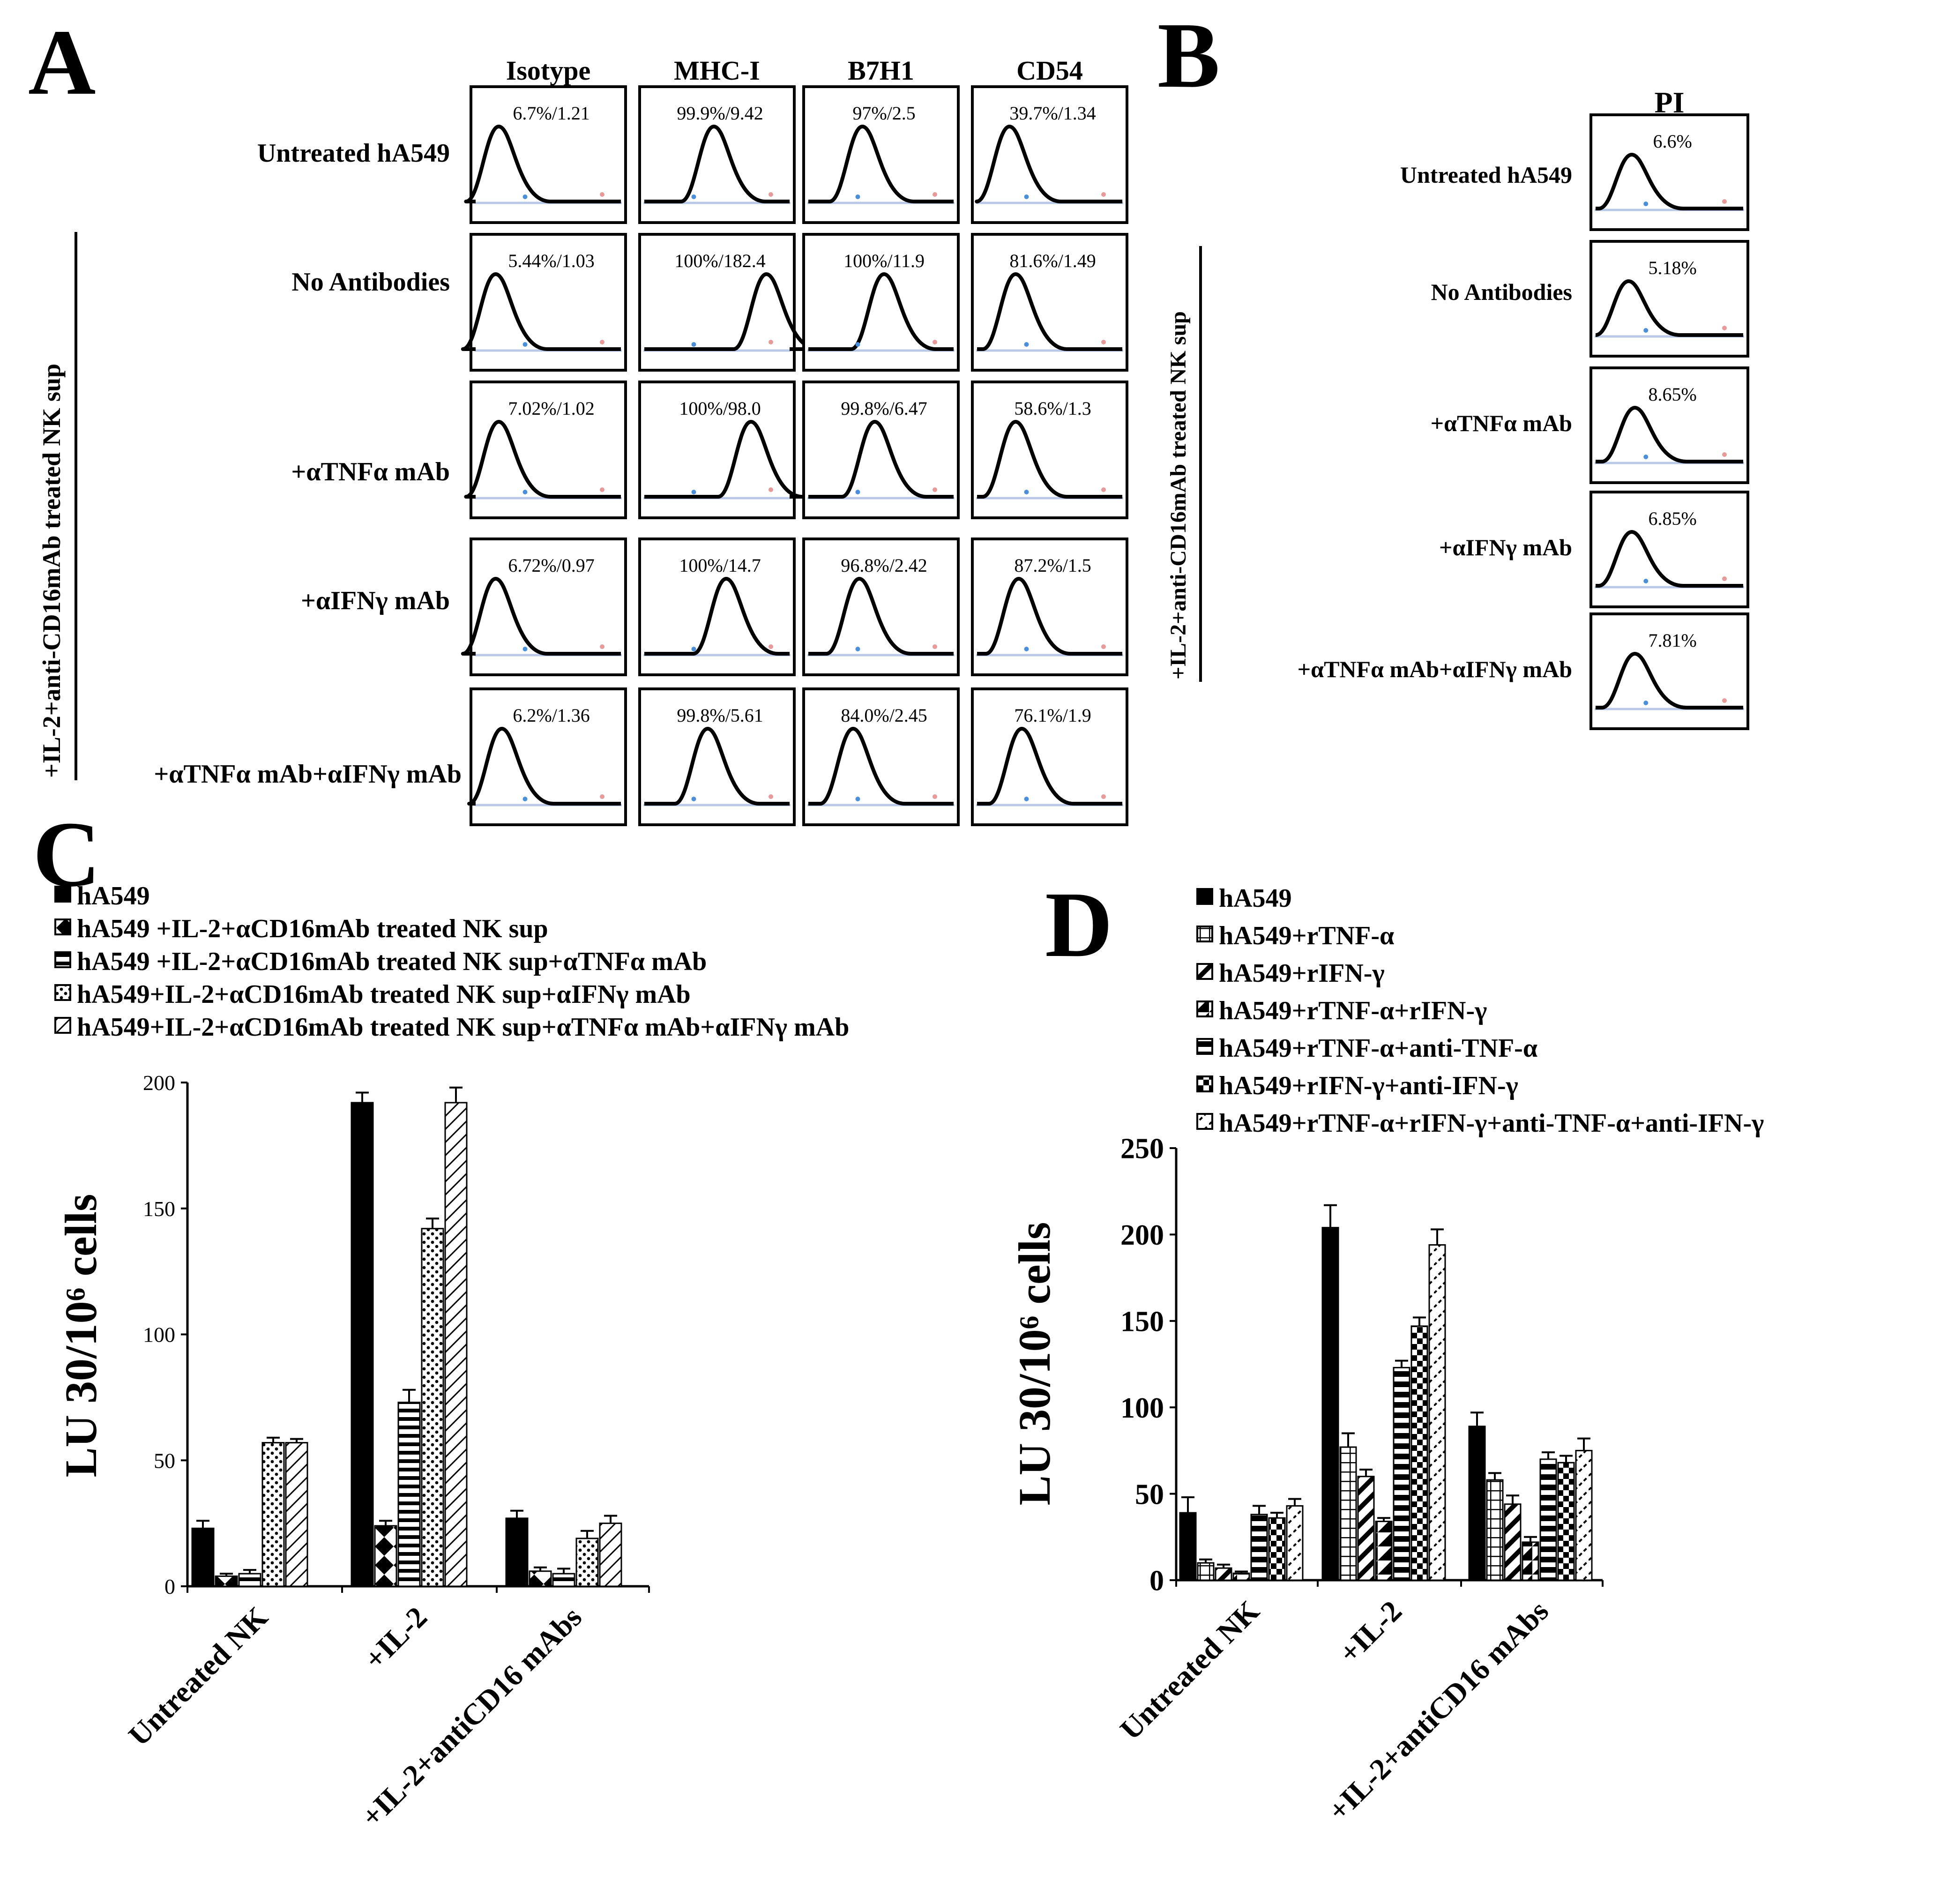 This screenshot has width=1955, height=1904. I want to click on y-tick-label: 50, so click(1150, 1494).